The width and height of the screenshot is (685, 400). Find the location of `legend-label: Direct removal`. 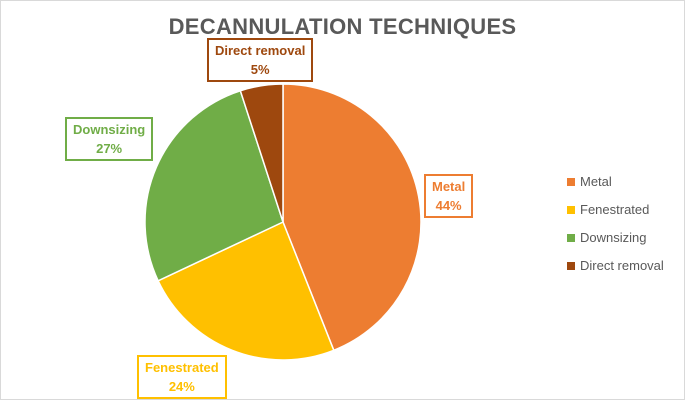

legend-label: Direct removal is located at coordinates (622, 265).